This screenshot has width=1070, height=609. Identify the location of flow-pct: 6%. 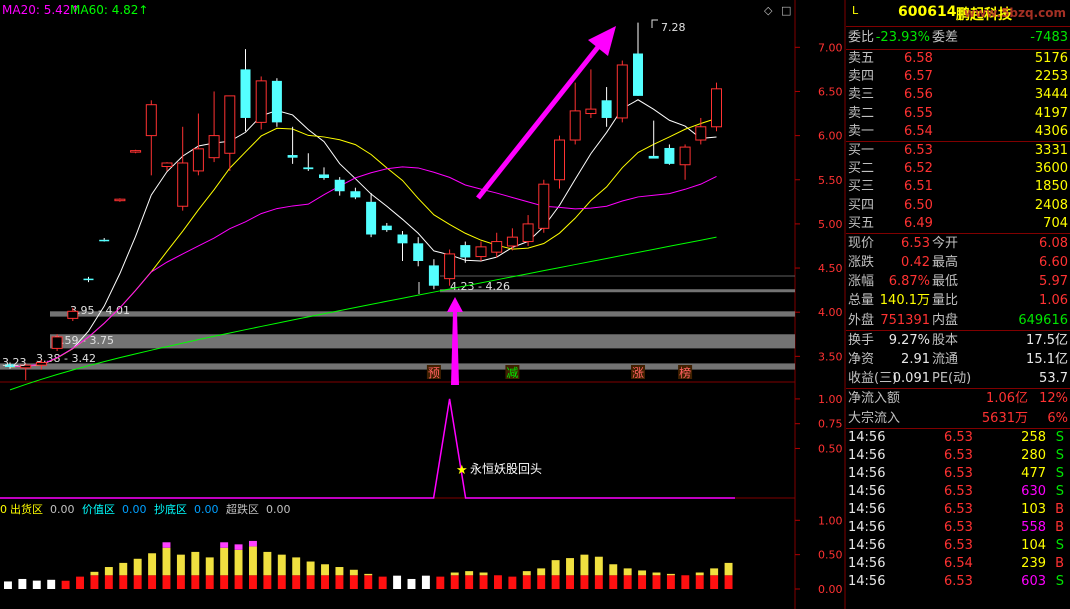
(1057, 418).